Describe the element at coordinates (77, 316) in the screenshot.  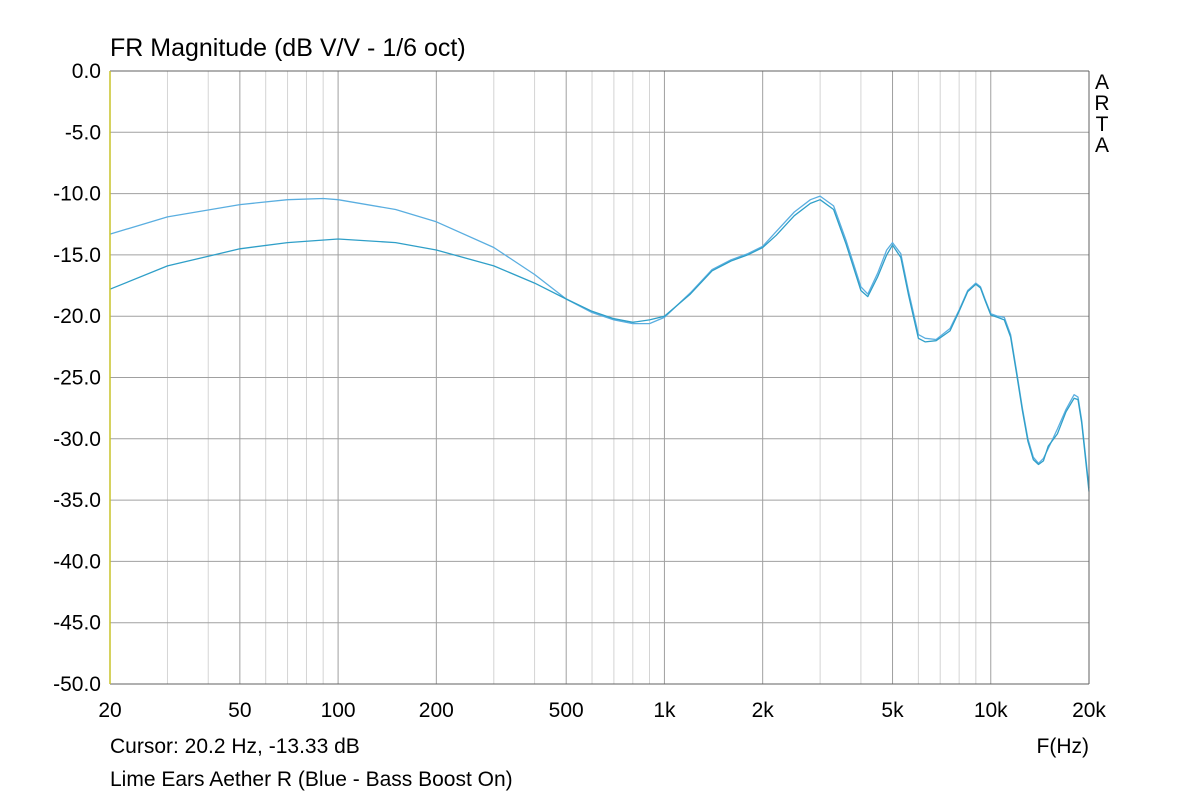
I see `y-tick-label: -20.0` at that location.